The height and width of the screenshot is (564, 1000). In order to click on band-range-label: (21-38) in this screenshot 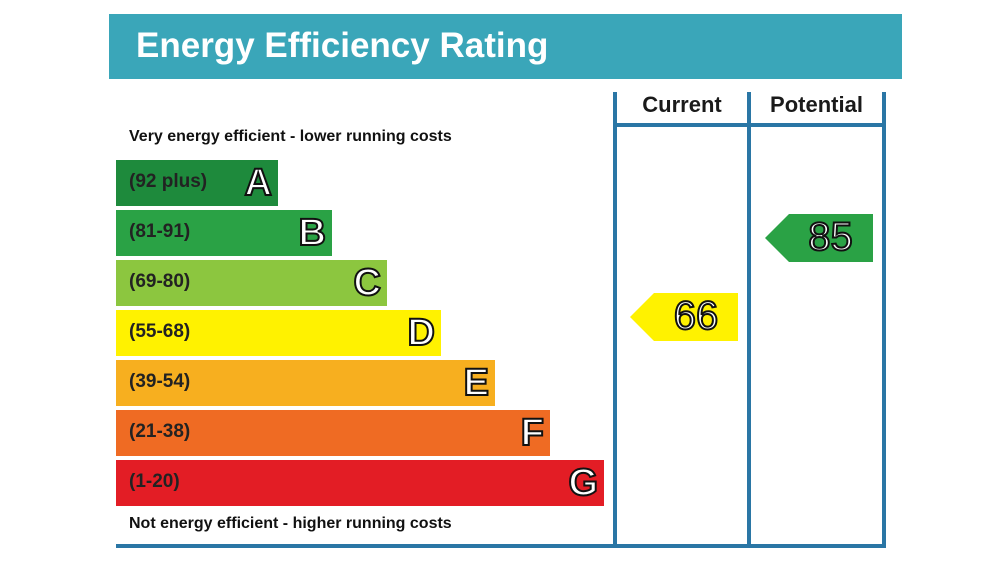, I will do `click(160, 431)`.